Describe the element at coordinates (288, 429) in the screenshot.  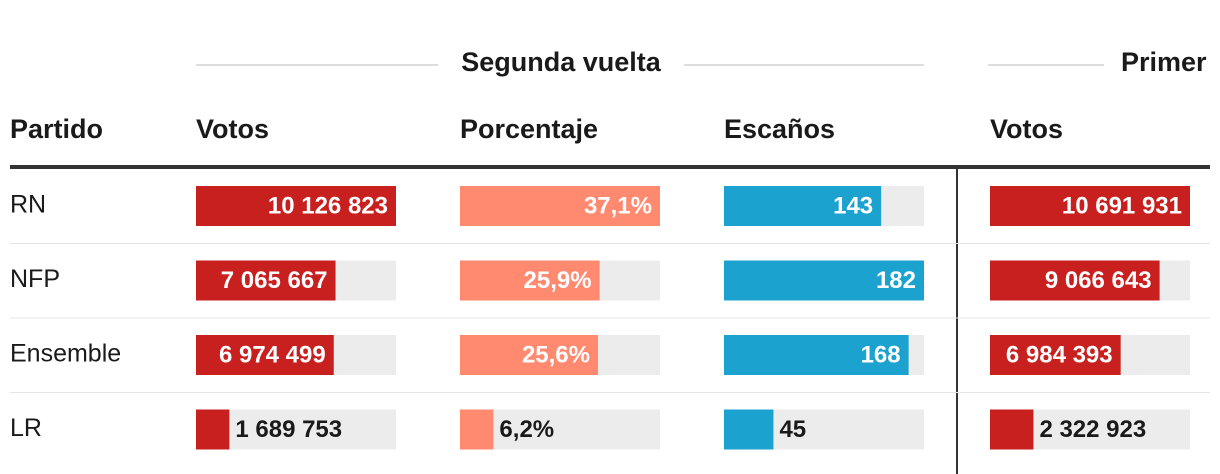
I see `bar-label: 1 689 753` at that location.